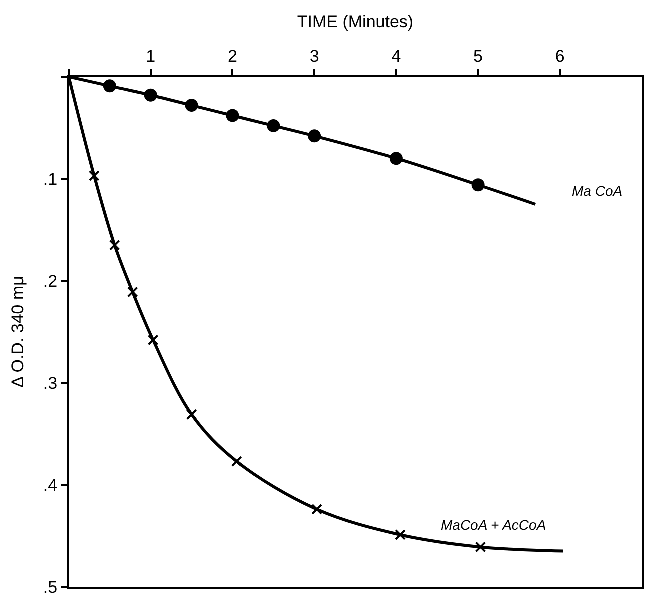  Describe the element at coordinates (315, 56) in the screenshot. I see `x-tick-label: 3` at that location.